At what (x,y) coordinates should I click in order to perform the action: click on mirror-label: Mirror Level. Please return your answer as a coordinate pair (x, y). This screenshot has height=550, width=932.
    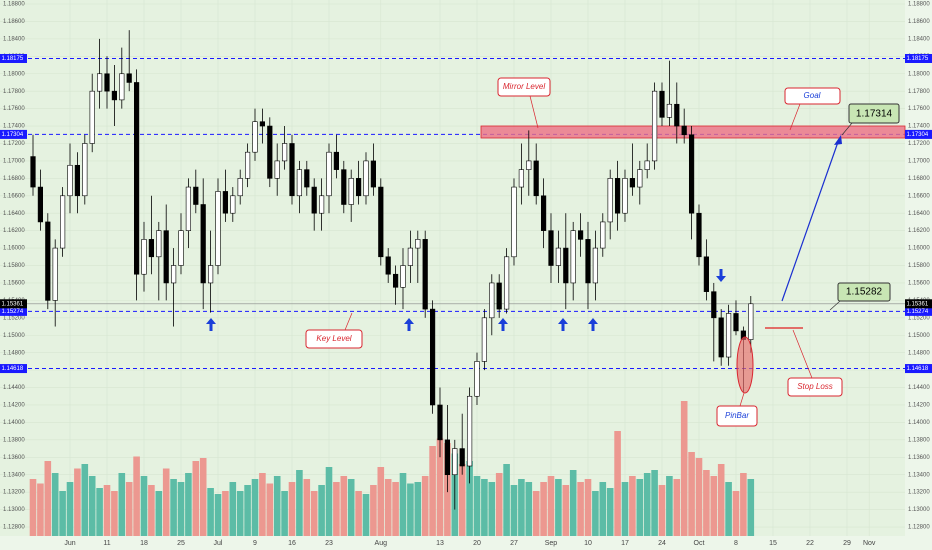
    Looking at the image, I should click on (524, 86).